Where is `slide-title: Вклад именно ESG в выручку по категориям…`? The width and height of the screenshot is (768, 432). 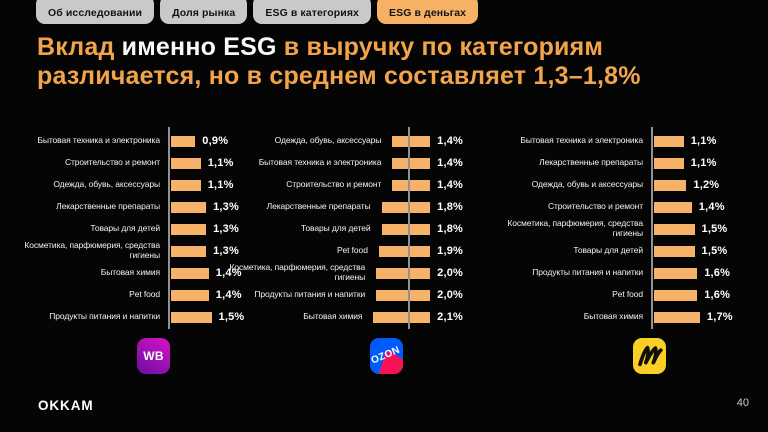 slide-title: Вклад именно ESG в выручку по категориям… is located at coordinates (387, 62).